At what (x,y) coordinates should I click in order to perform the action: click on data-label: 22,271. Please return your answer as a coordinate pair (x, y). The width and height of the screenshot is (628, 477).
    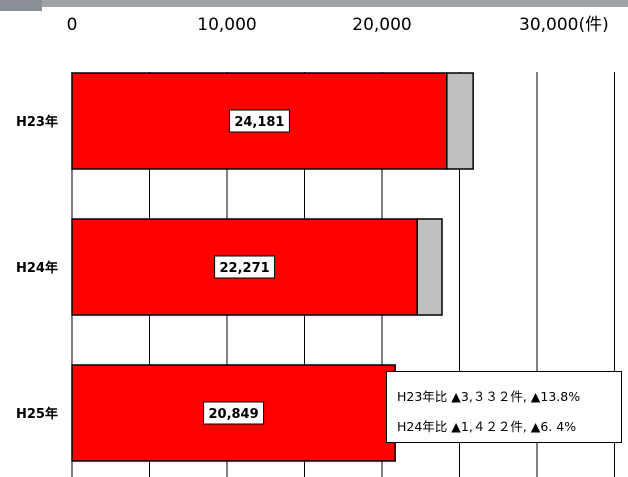
    Looking at the image, I should click on (245, 268).